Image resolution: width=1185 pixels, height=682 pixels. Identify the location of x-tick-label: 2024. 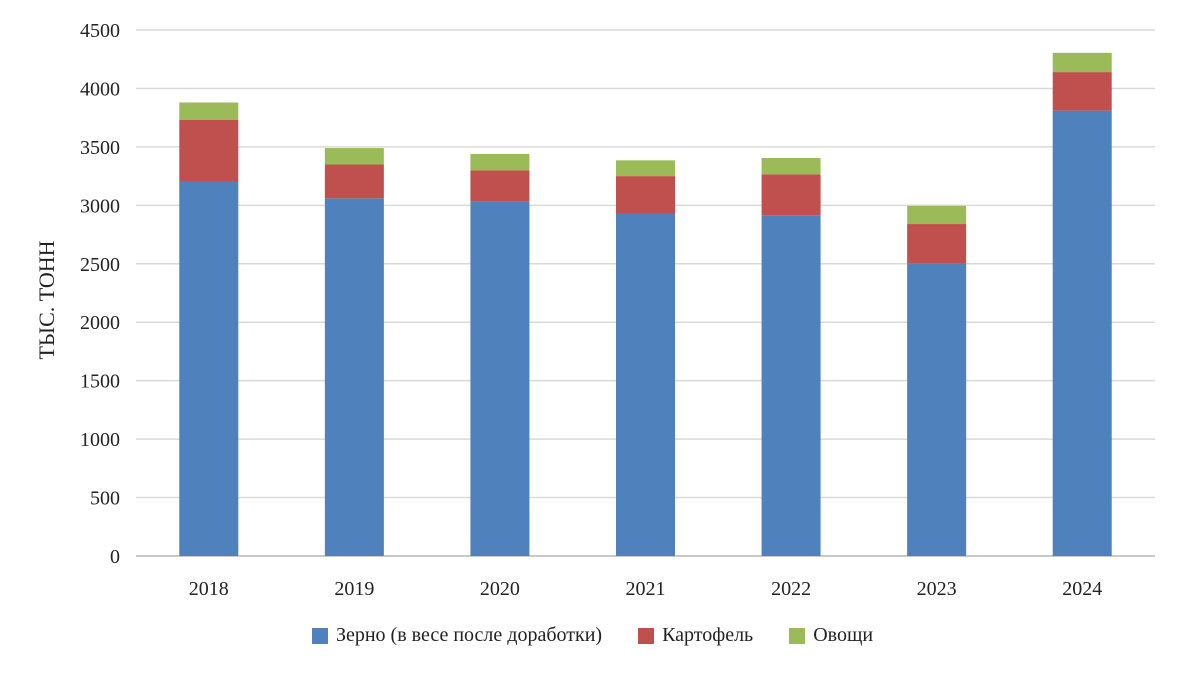
(1082, 589).